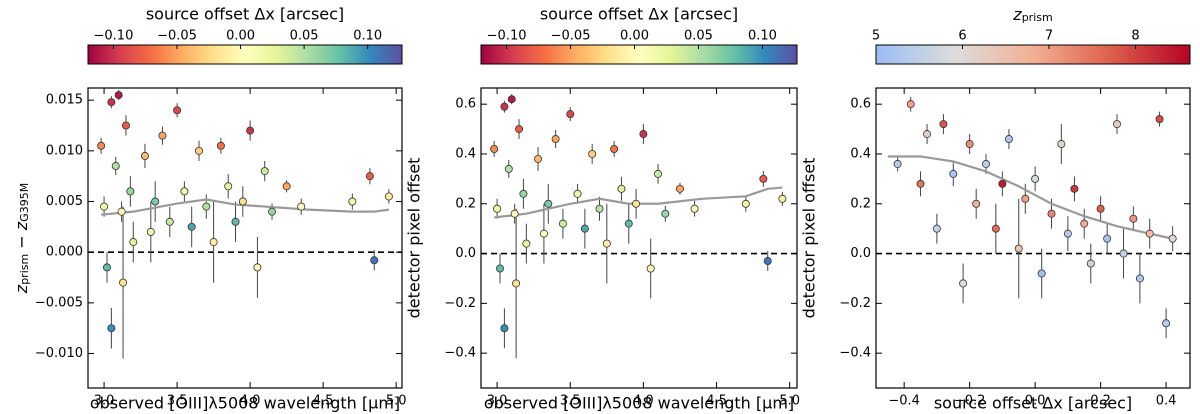 This screenshot has height=414, width=1200. Describe the element at coordinates (64, 201) in the screenshot. I see `y-tick-label: 0.005` at that location.